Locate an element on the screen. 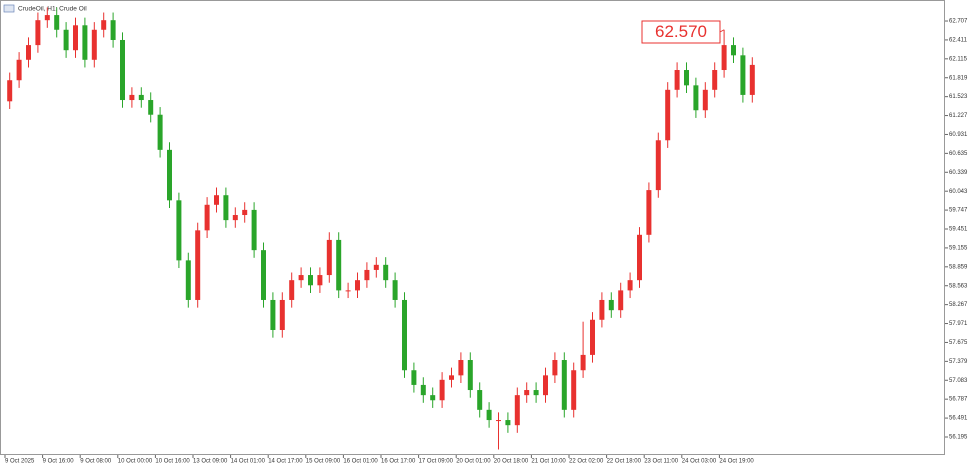 This screenshot has width=970, height=470. x-tick-label: 9 Oct 08:00 is located at coordinates (96, 462).